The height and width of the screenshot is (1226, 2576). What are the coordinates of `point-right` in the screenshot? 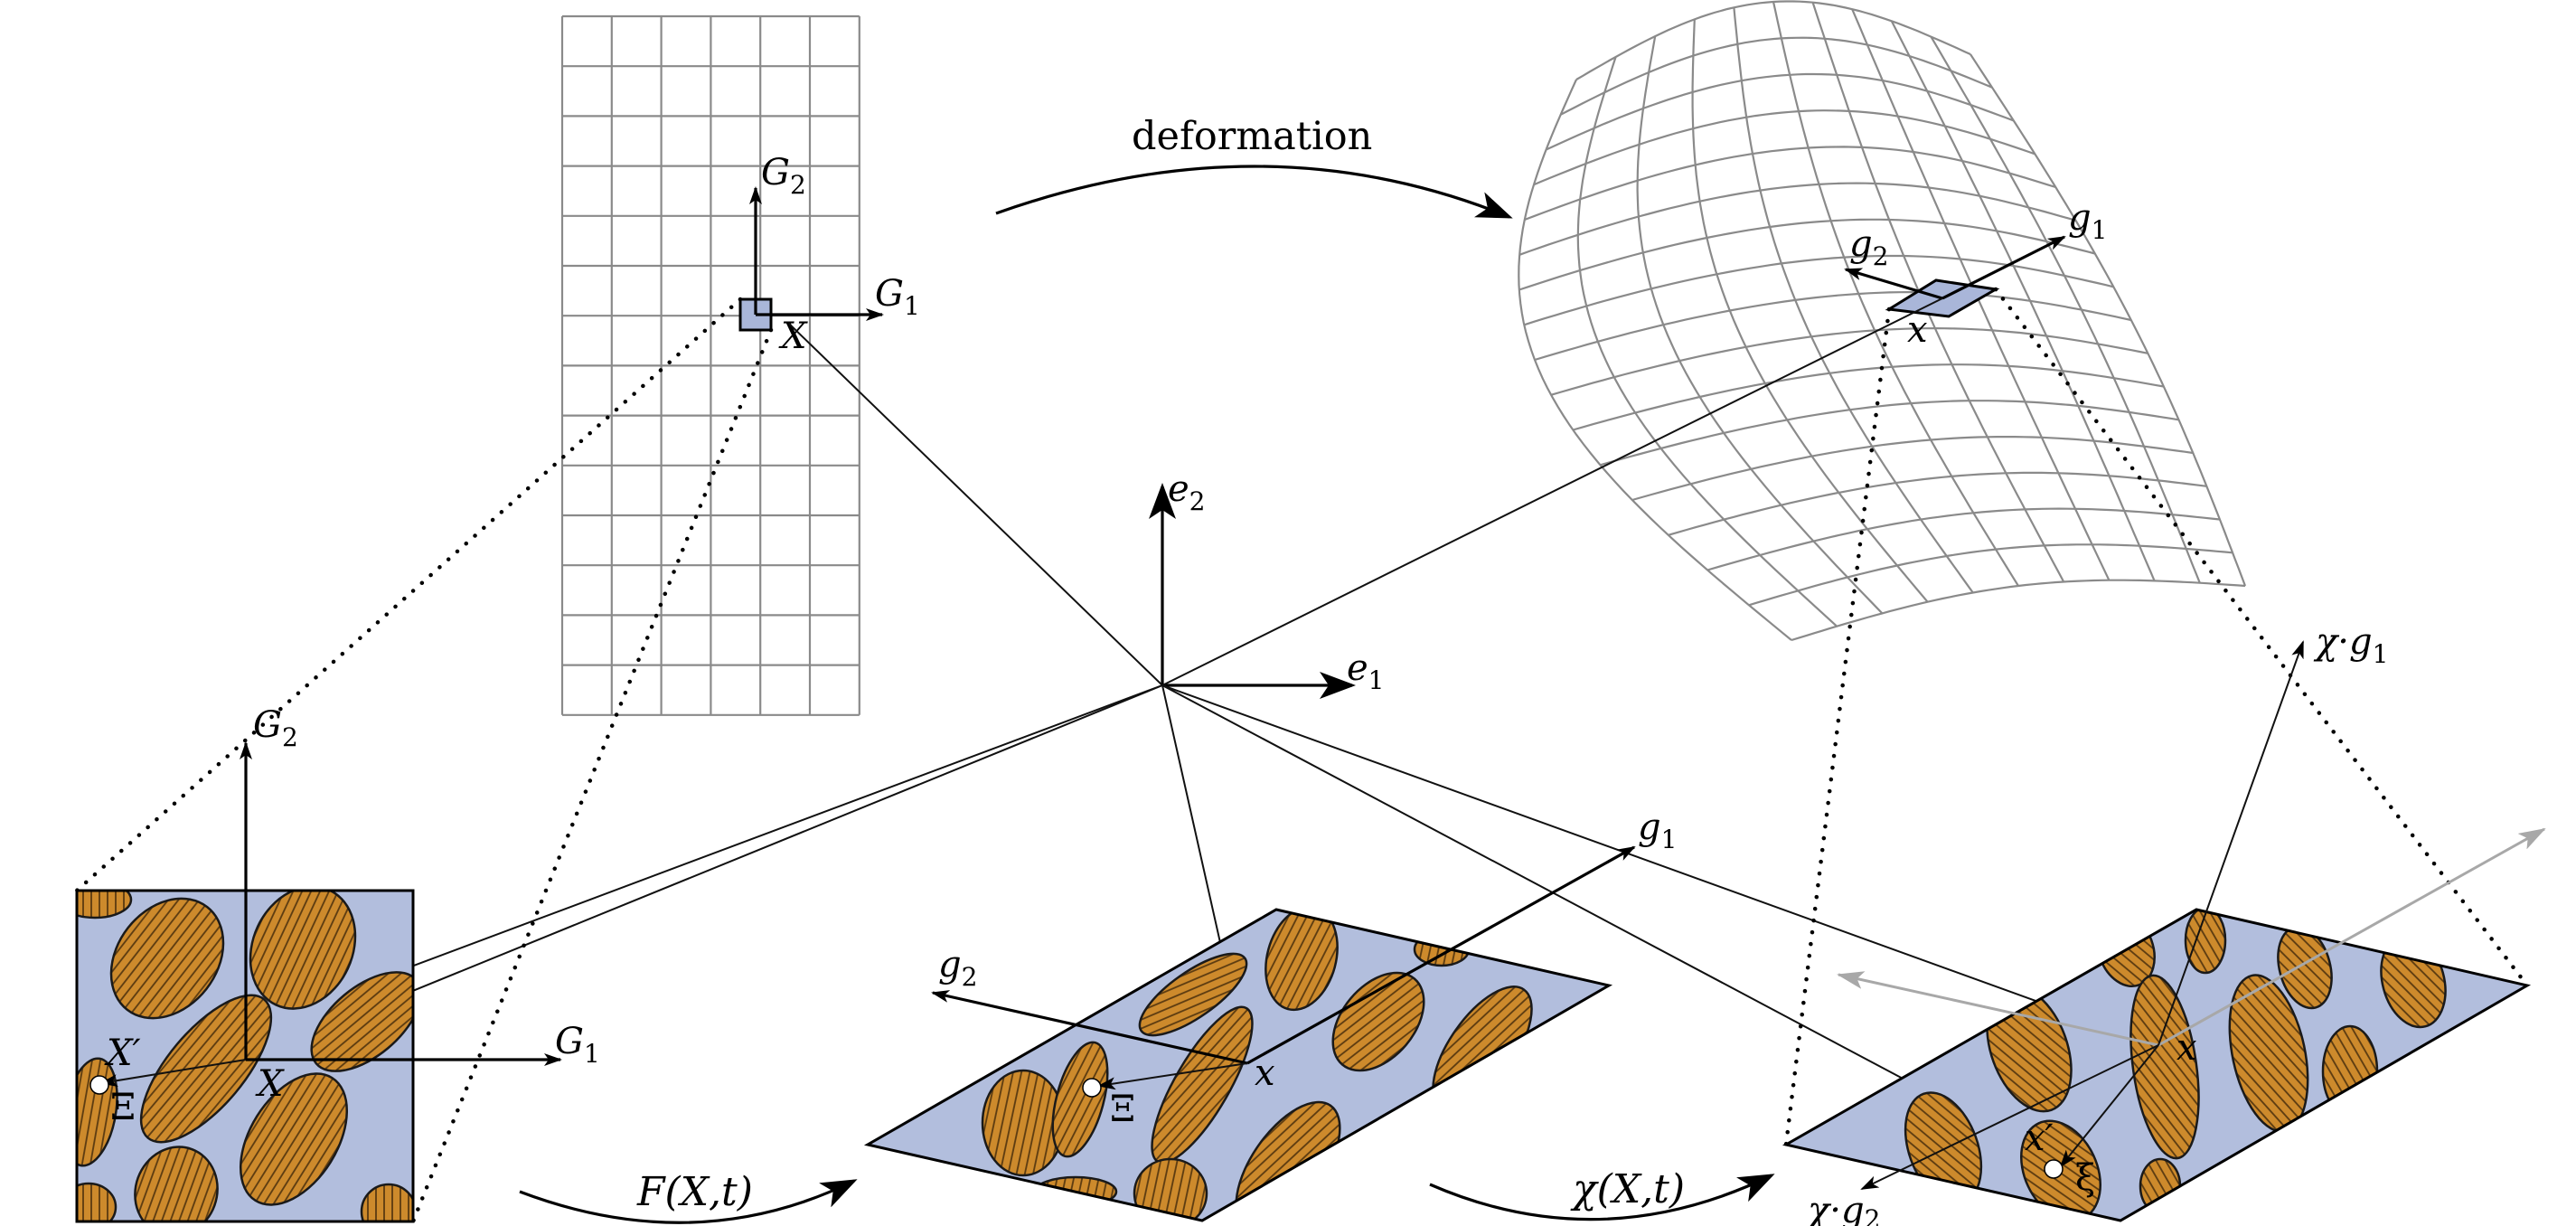 It's located at (2054, 1169).